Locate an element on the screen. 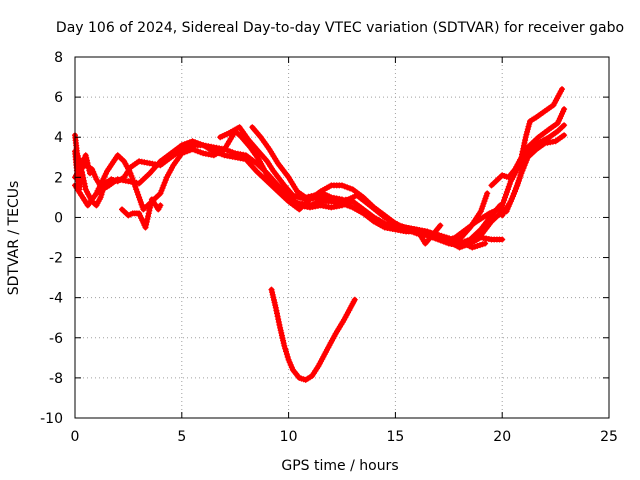  x-tick-label: 15 is located at coordinates (395, 437).